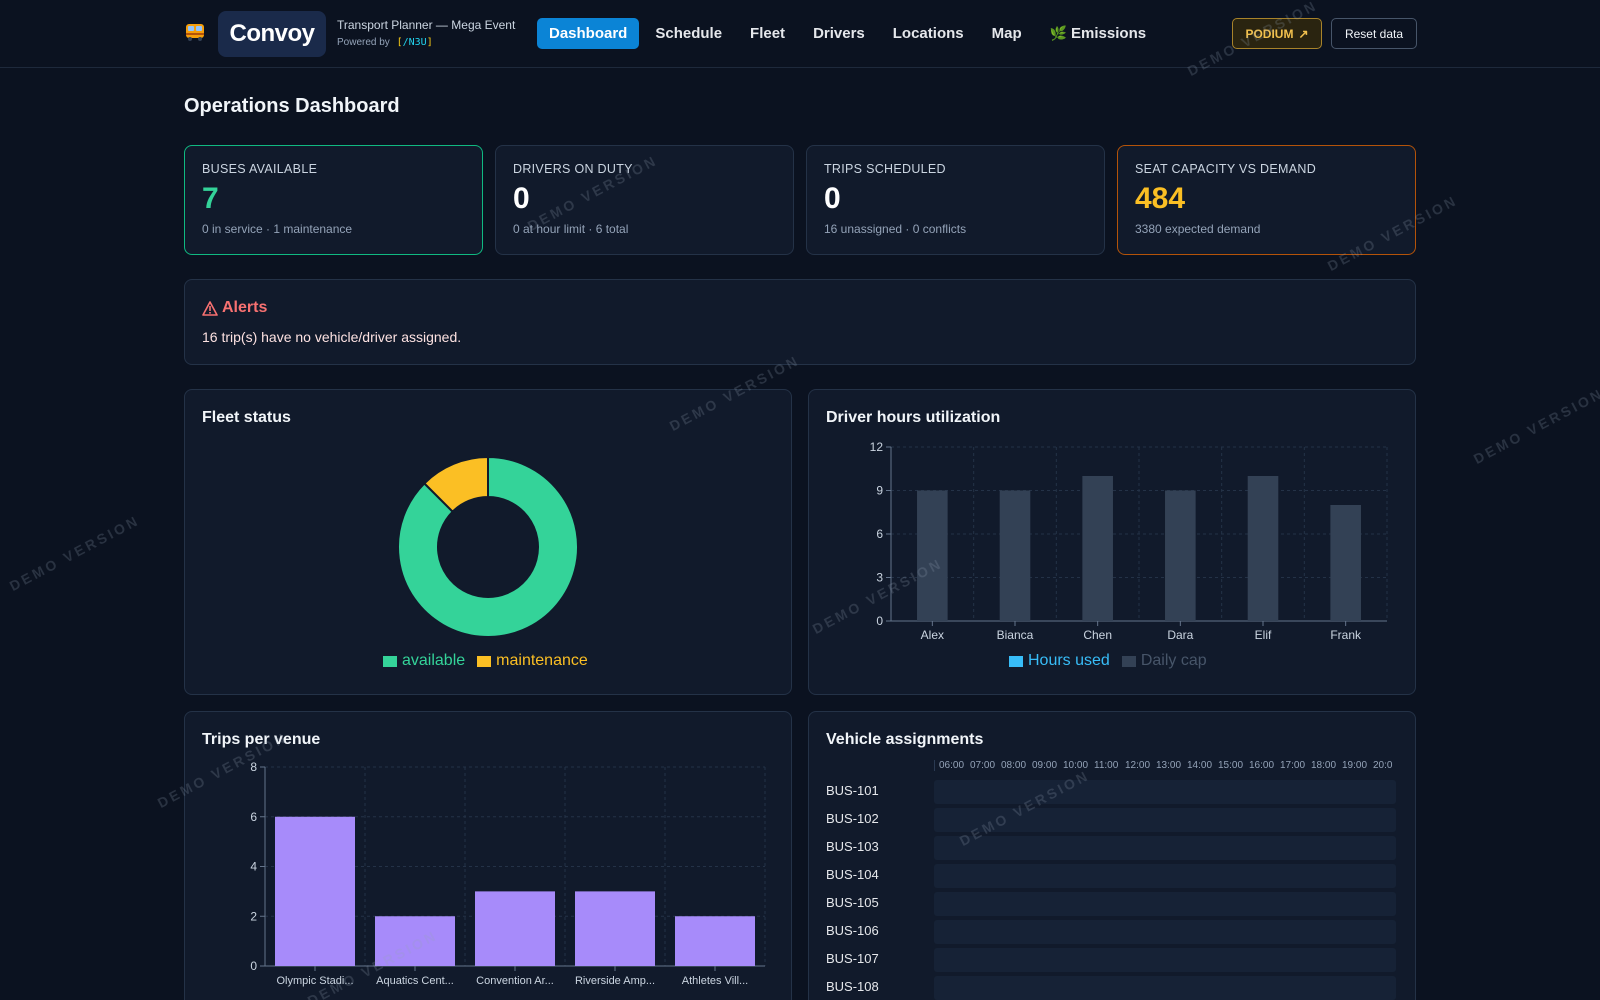 This screenshot has width=1600, height=1000. What do you see at coordinates (832, 198) in the screenshot?
I see `stat-value: 0` at bounding box center [832, 198].